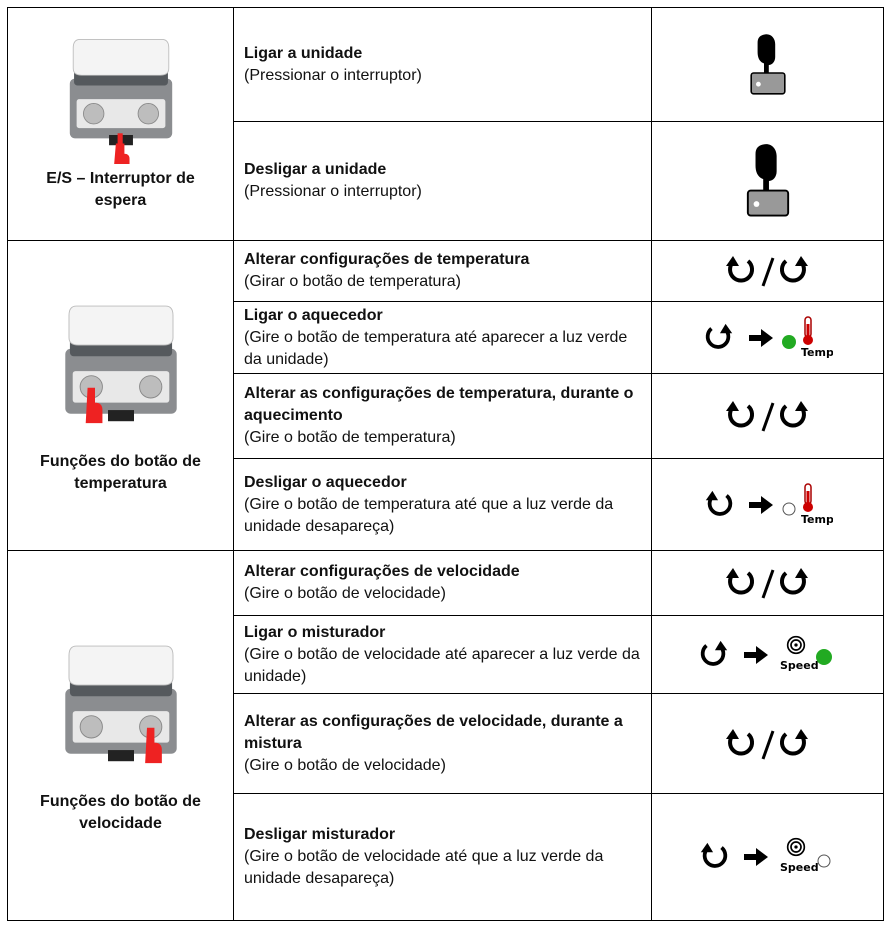  Describe the element at coordinates (315, 632) in the screenshot. I see `action-title: Ligar o misturador` at that location.